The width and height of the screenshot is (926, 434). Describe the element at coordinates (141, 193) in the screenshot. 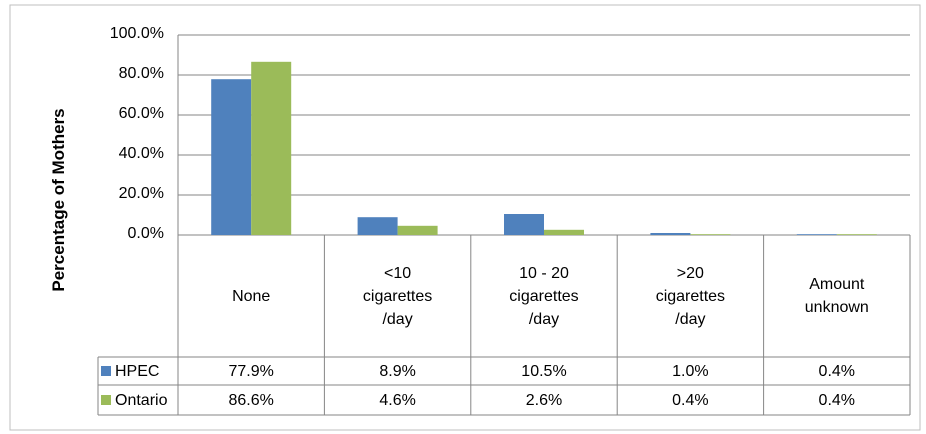

I see `y-tick-label: 20.0%` at that location.